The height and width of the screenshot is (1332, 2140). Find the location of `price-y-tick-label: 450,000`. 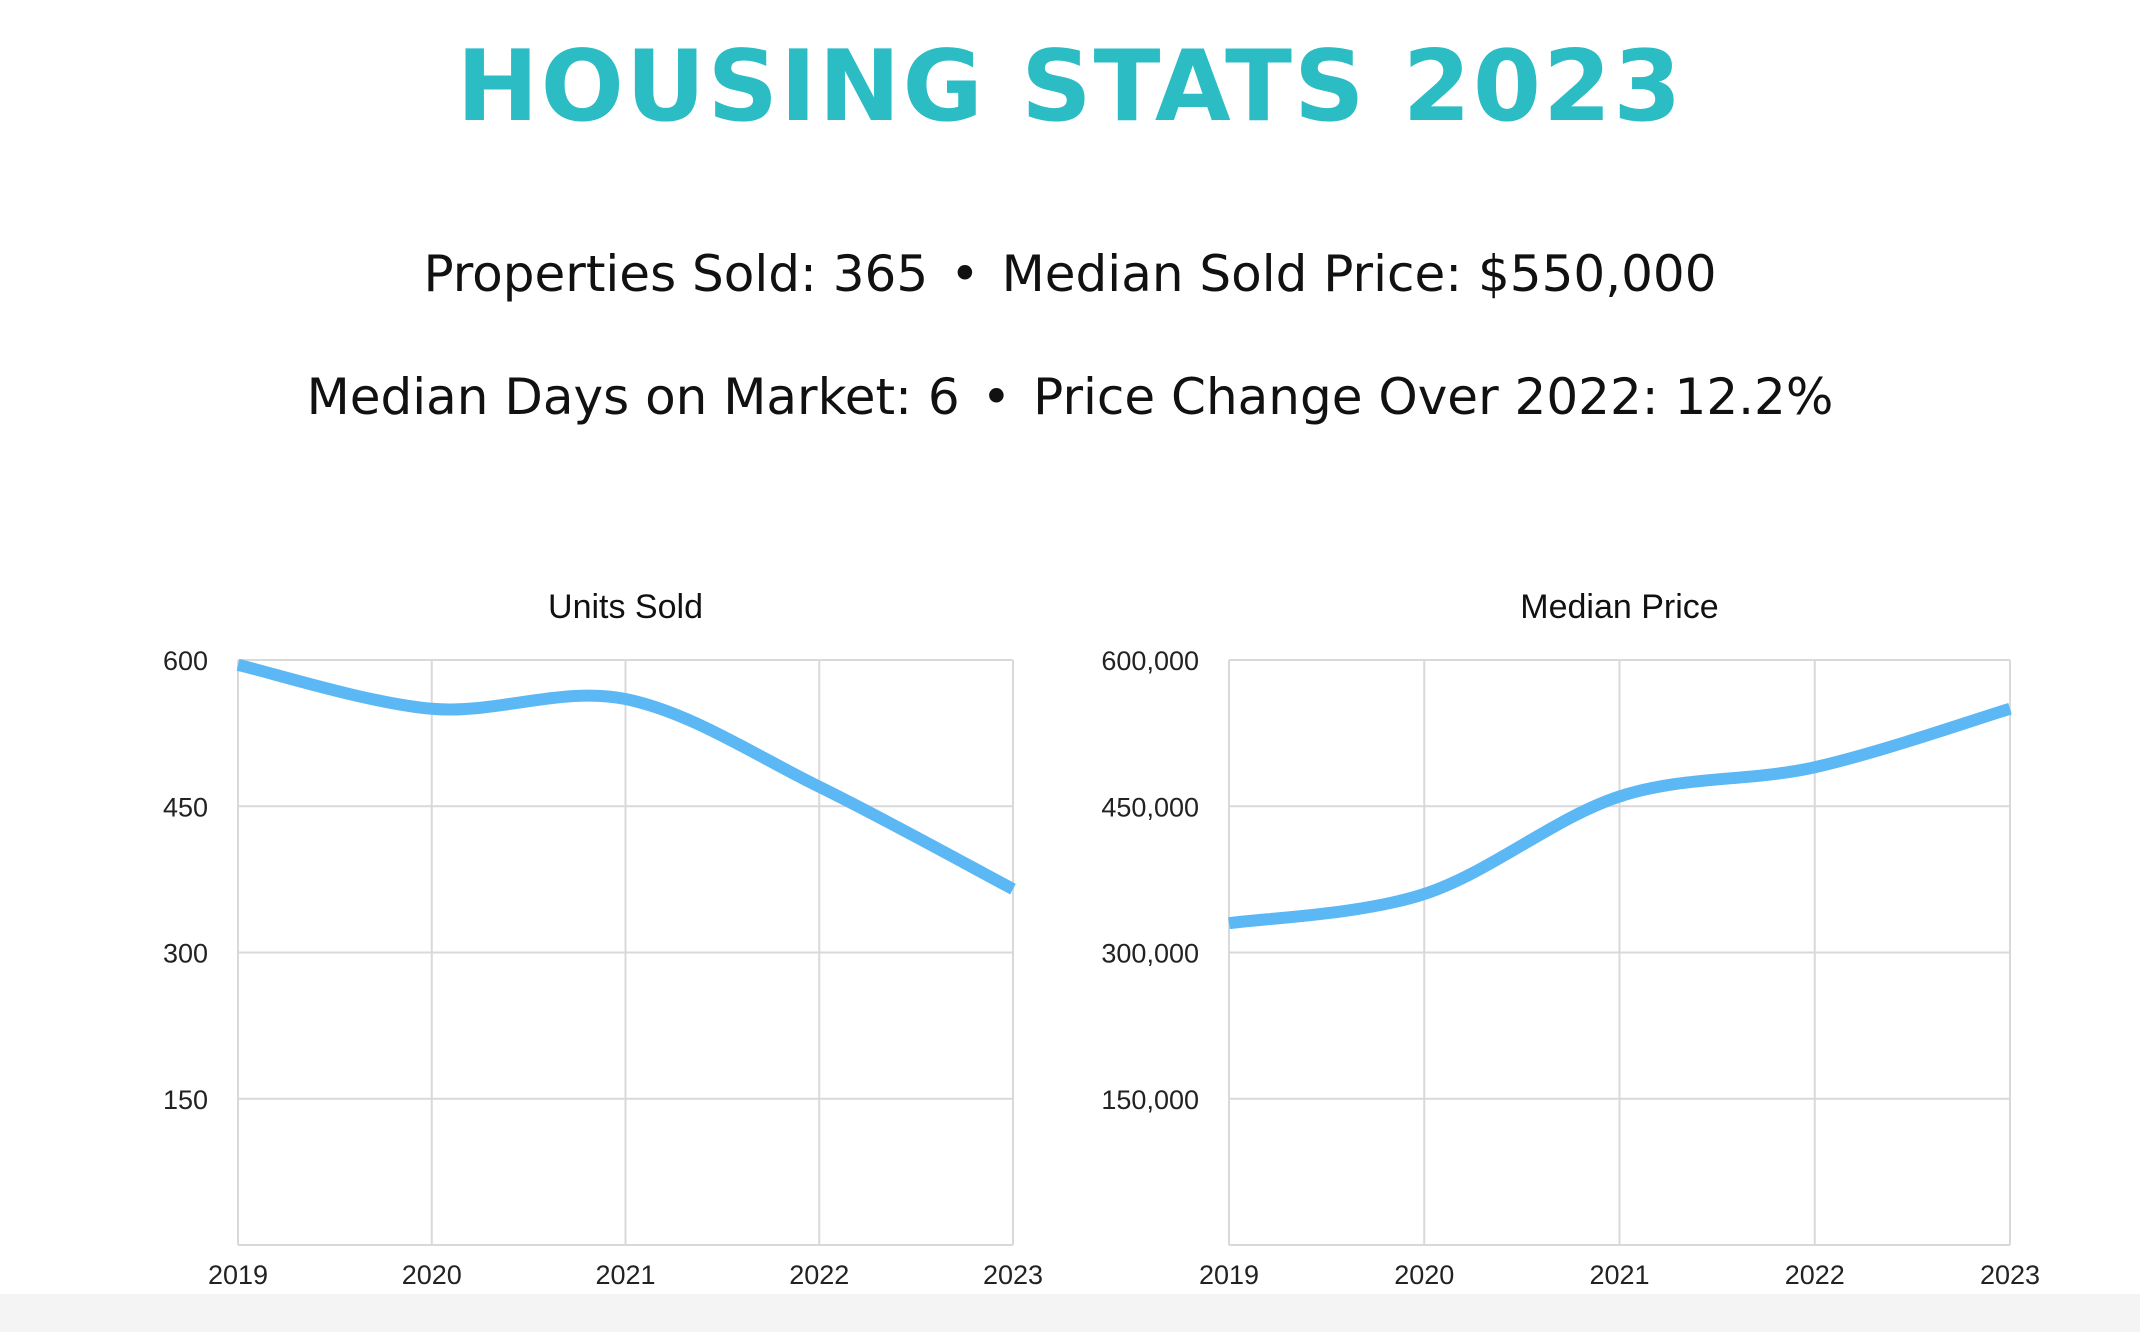

price-y-tick-label: 450,000 is located at coordinates (1150, 807).